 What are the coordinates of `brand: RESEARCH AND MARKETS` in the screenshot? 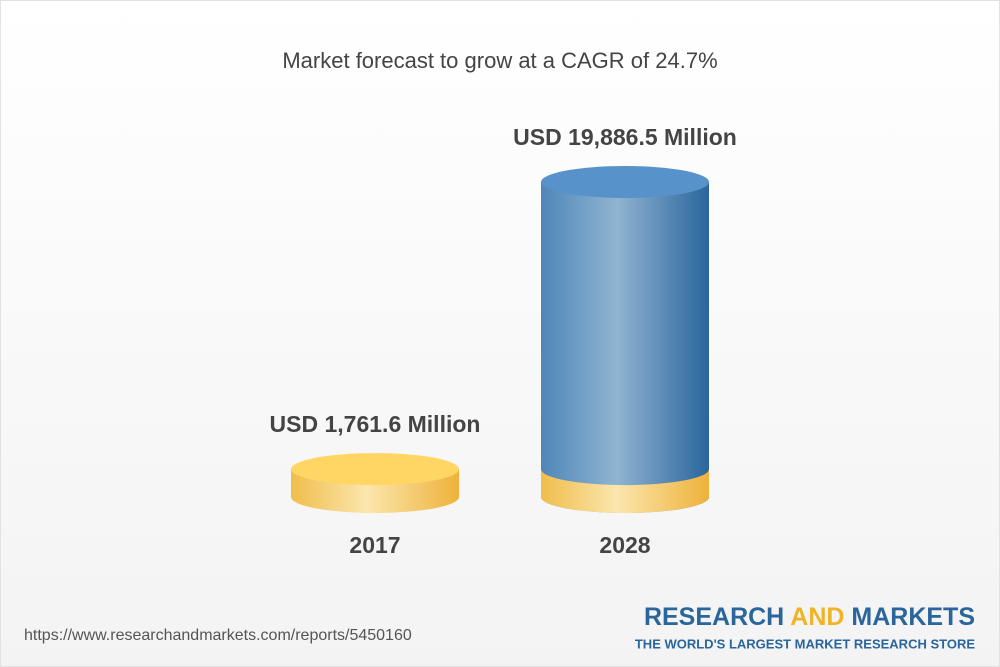 It's located at (809, 617).